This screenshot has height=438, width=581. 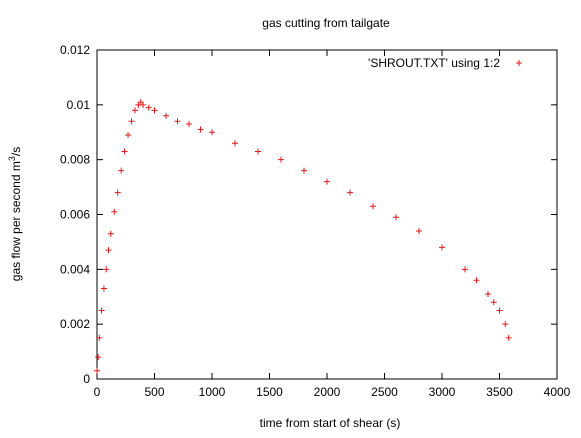 I want to click on y-axis-label-sup: 3, so click(x=12, y=158).